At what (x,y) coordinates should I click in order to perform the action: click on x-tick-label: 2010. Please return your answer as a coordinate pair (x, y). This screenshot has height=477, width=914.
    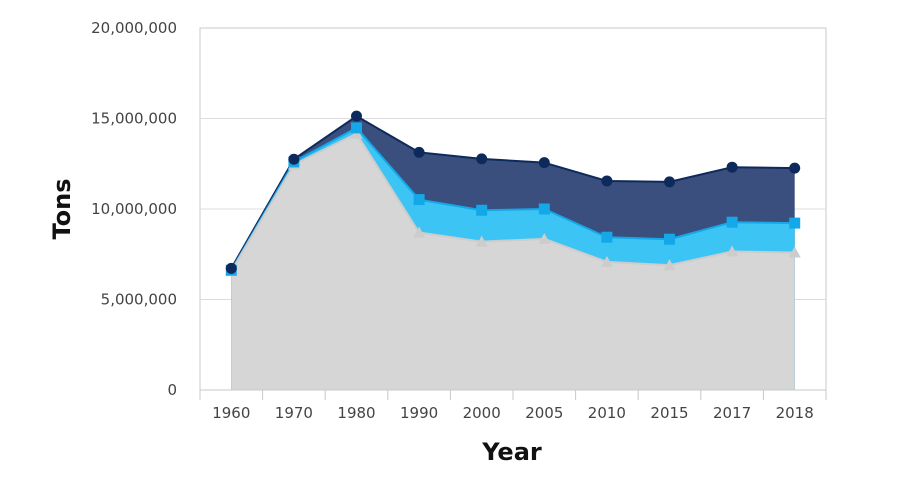
    Looking at the image, I should click on (607, 413).